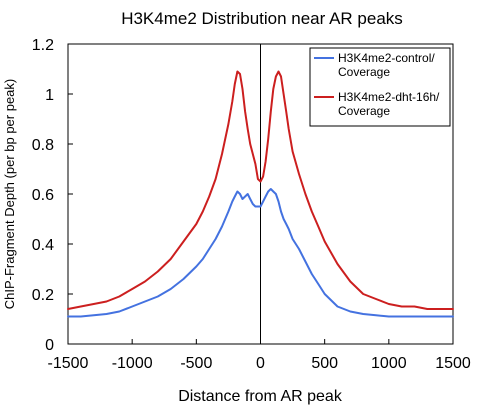 The width and height of the screenshot is (481, 408). I want to click on y-tick-label: 0.2, so click(43, 295).